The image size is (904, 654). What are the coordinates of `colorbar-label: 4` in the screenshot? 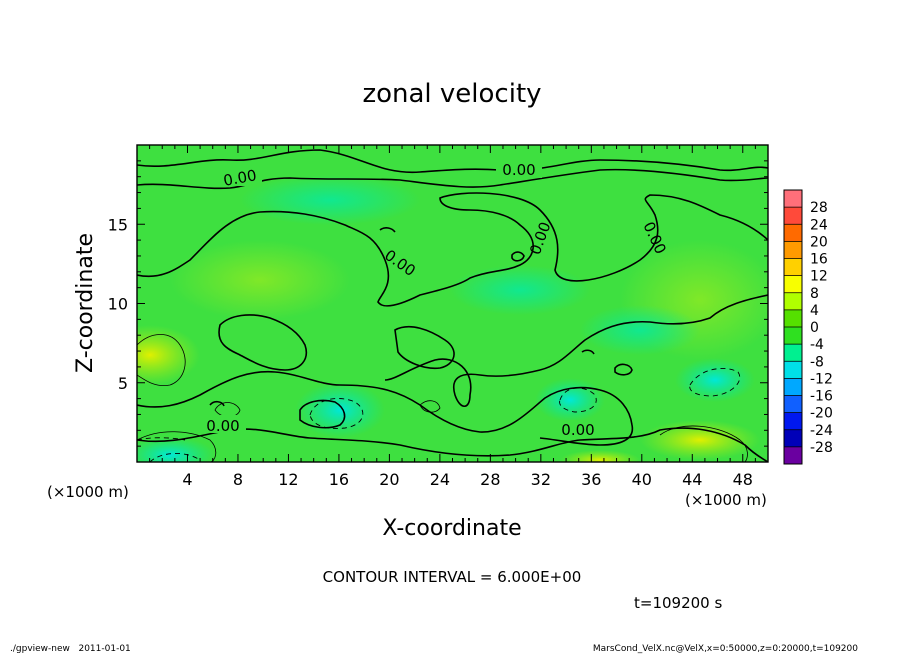 It's located at (814, 311).